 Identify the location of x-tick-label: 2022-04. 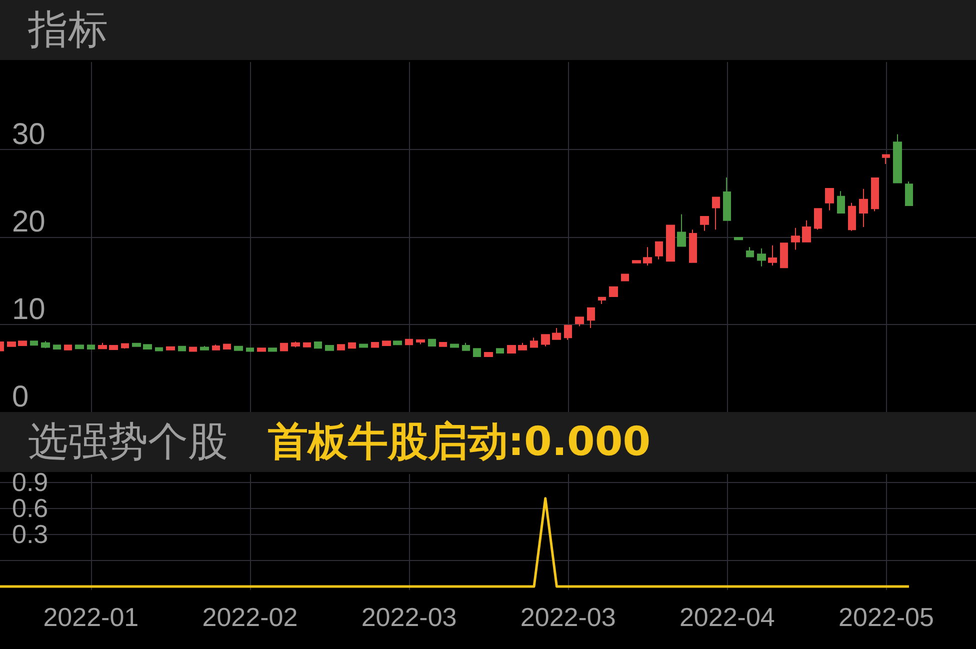
(727, 617).